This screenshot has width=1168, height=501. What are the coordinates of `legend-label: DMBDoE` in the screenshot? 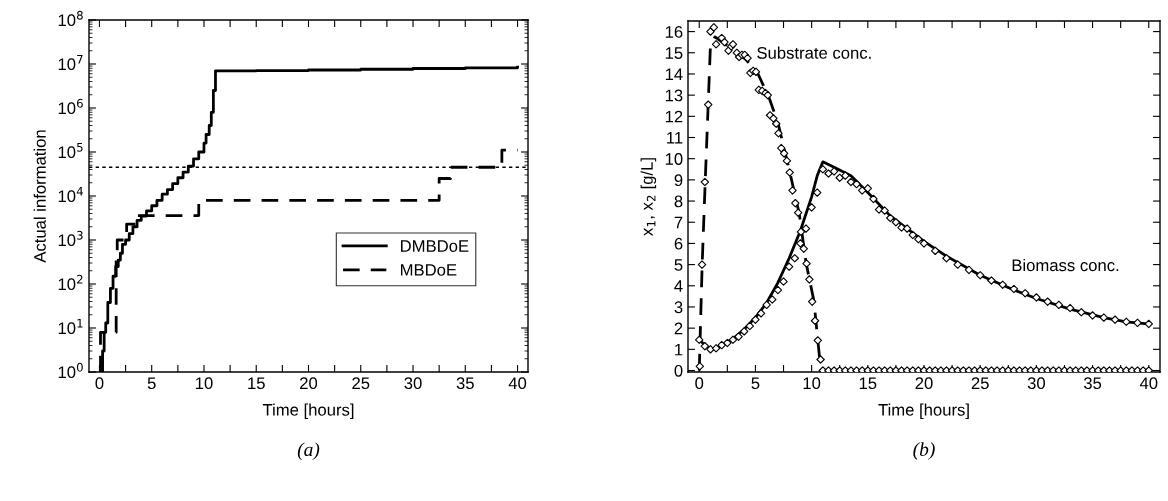 It's located at (435, 246).